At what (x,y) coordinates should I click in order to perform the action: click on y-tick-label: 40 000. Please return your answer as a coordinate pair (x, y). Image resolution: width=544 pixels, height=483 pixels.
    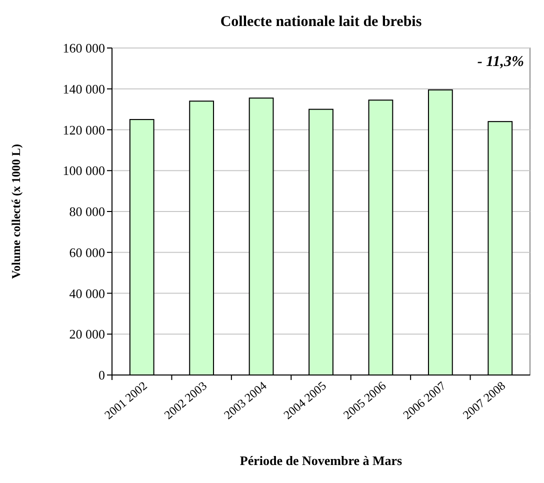
    Looking at the image, I should click on (87, 293).